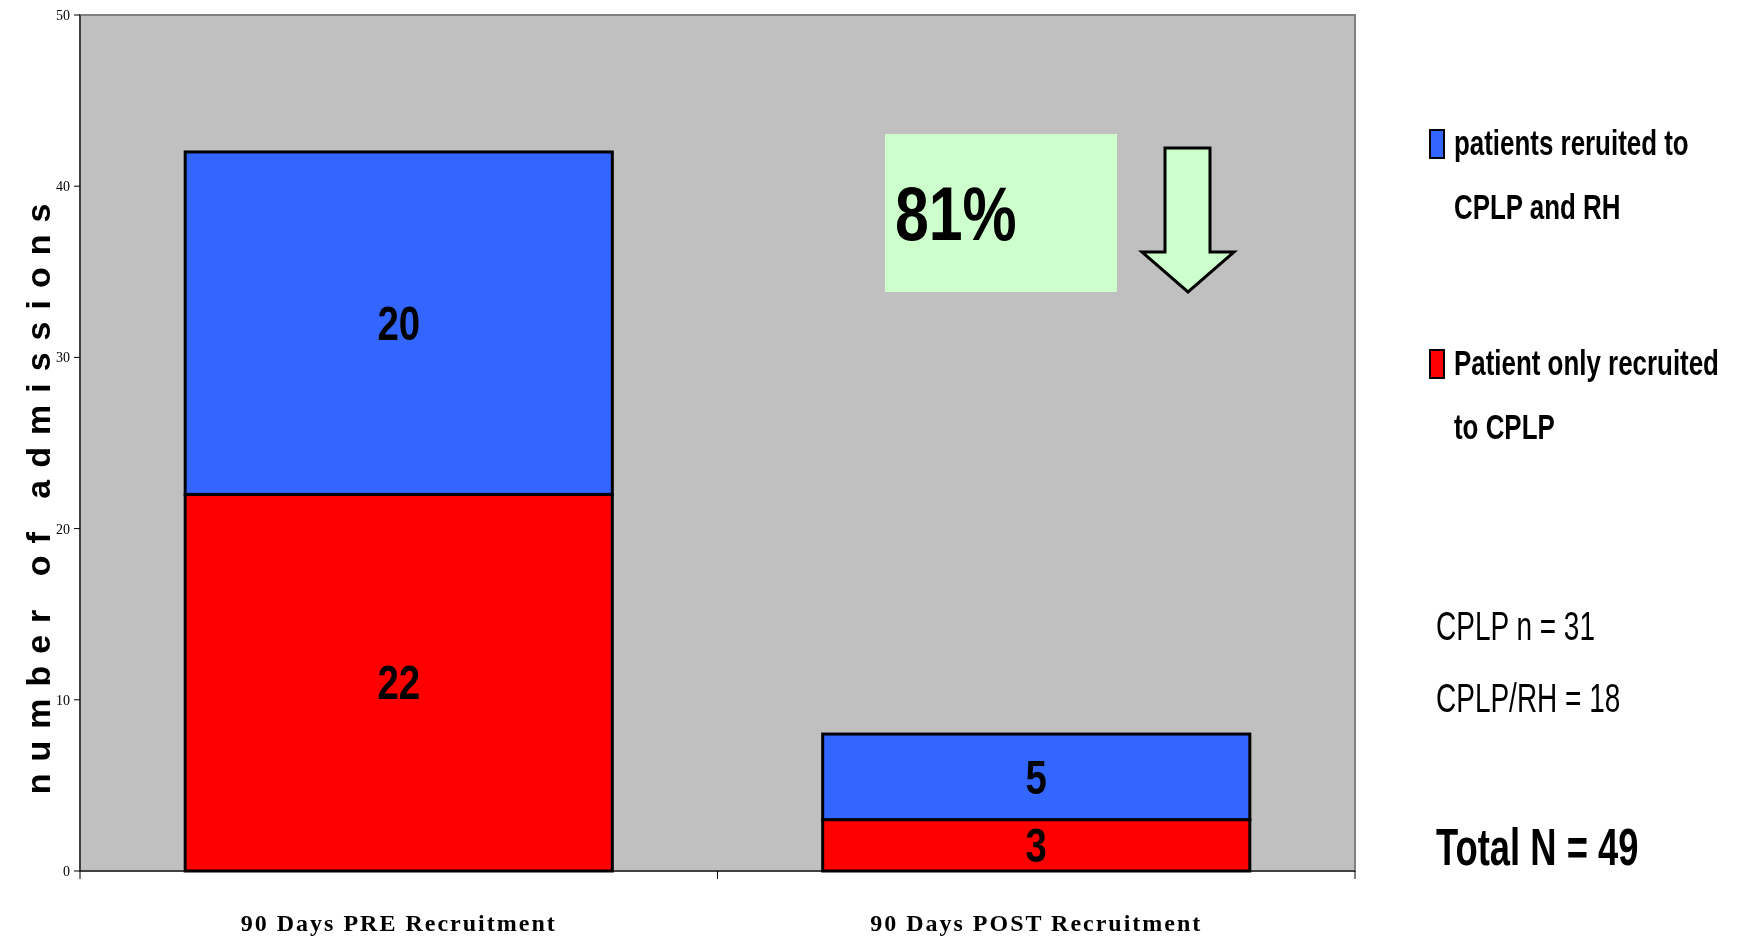 The height and width of the screenshot is (942, 1752). I want to click on x-tick-label: 90 Days POST Recruitment, so click(1036, 923).